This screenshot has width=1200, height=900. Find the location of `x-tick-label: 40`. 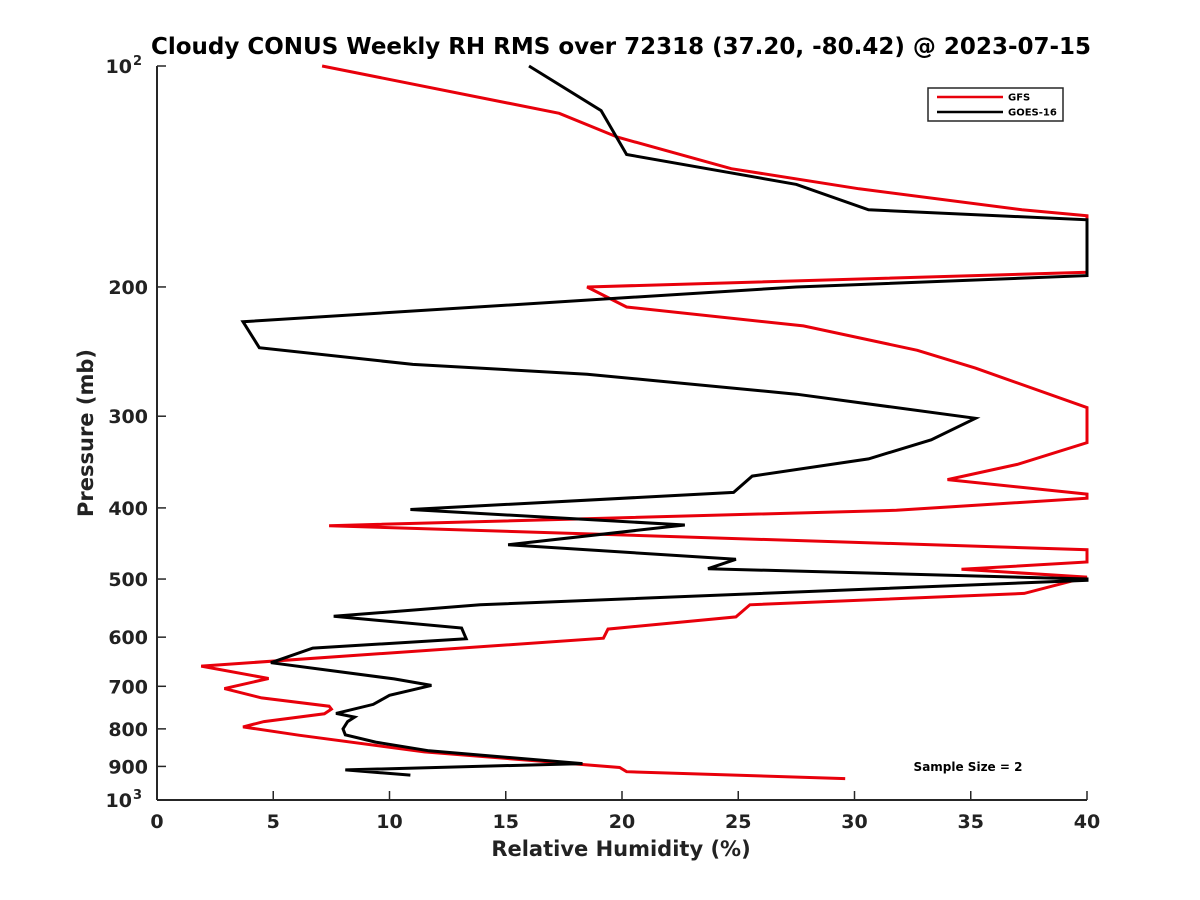

x-tick-label: 40 is located at coordinates (1087, 822).